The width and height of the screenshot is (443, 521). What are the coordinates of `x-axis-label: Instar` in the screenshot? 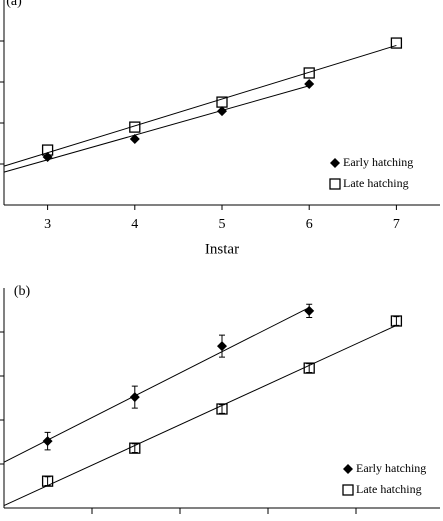 It's located at (222, 249).